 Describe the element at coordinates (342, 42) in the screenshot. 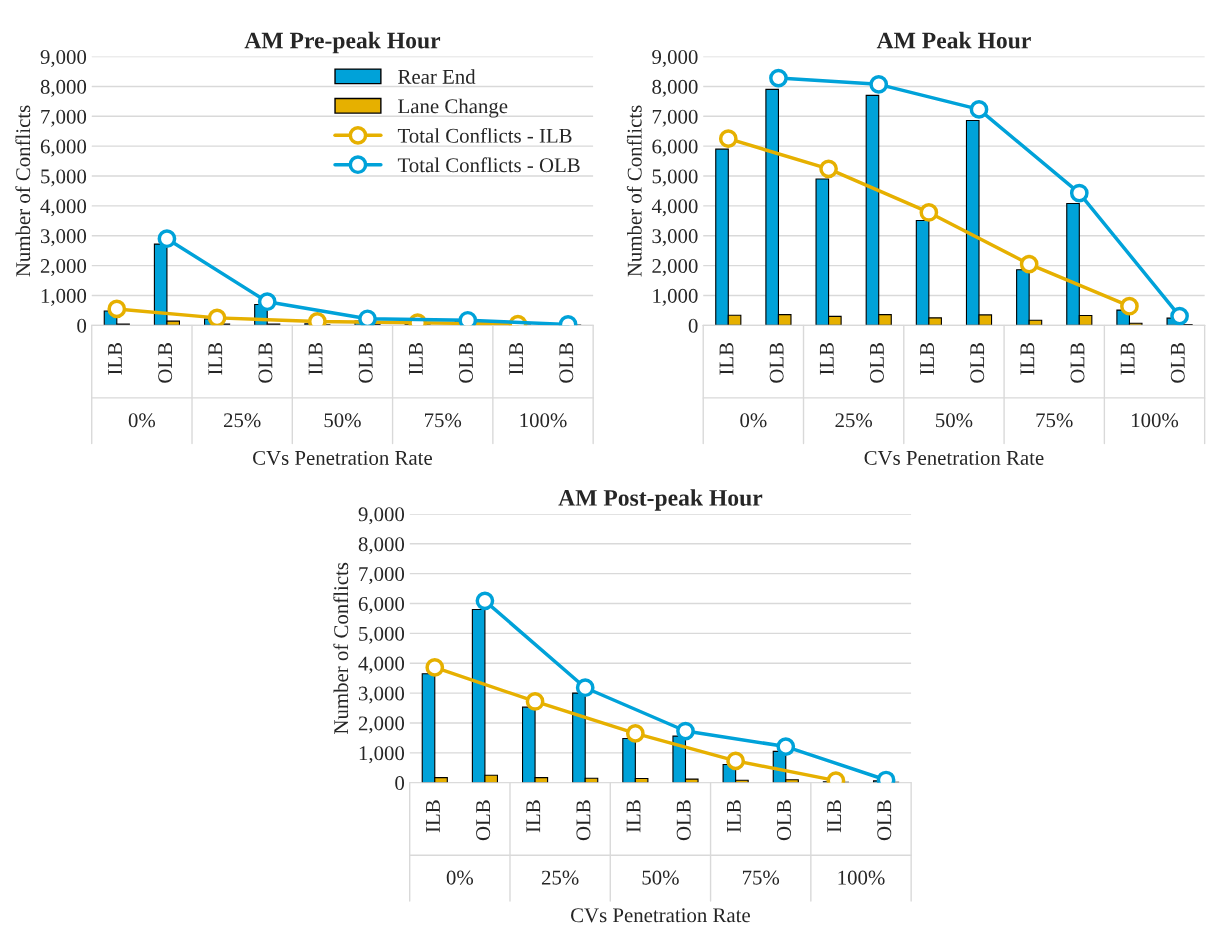

I see `chart-title: AM Pre-peak Hour` at that location.